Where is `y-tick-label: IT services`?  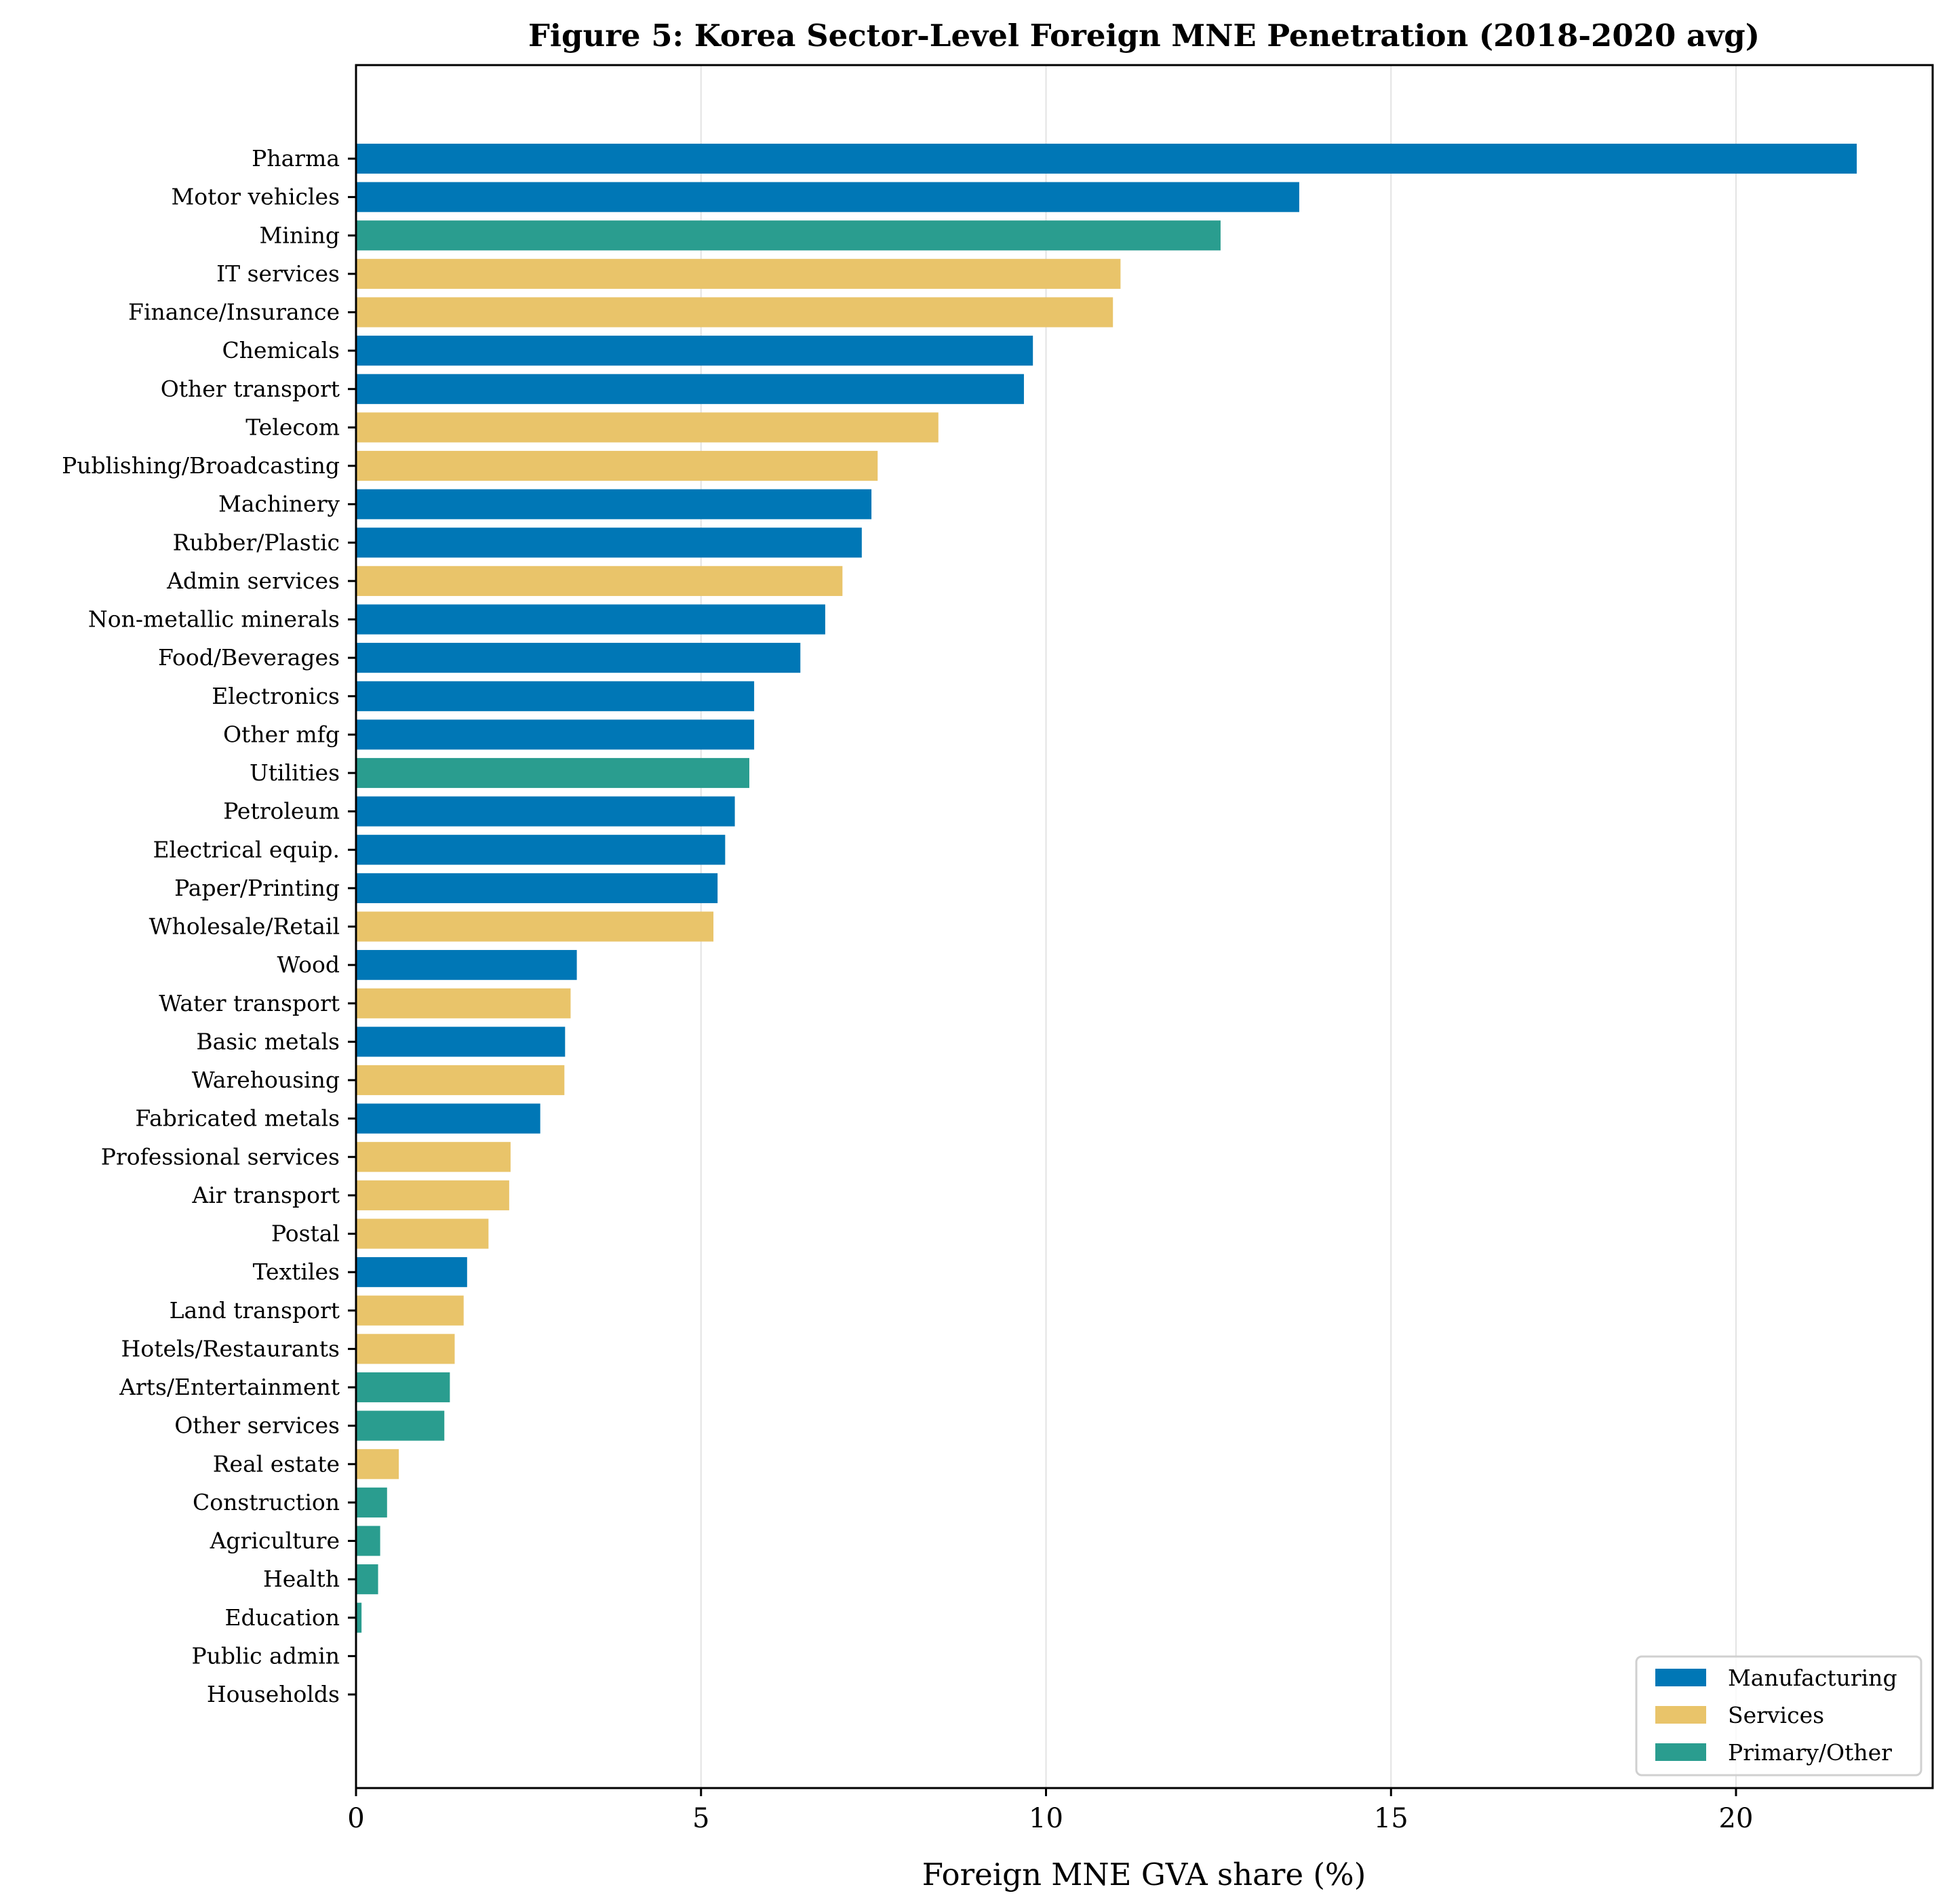 y-tick-label: IT services is located at coordinates (278, 273).